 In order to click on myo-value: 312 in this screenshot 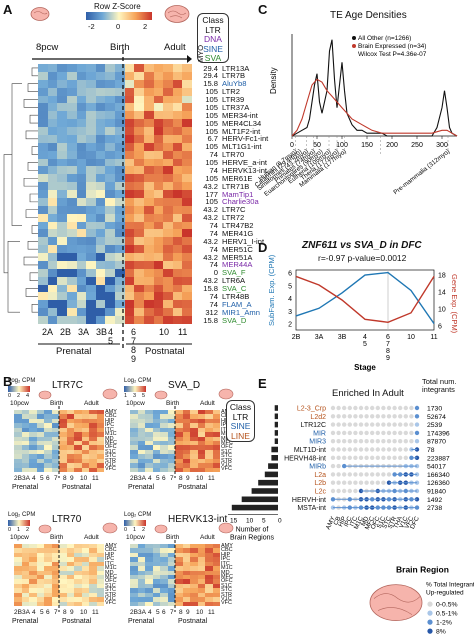, I will do `click(211, 312)`.